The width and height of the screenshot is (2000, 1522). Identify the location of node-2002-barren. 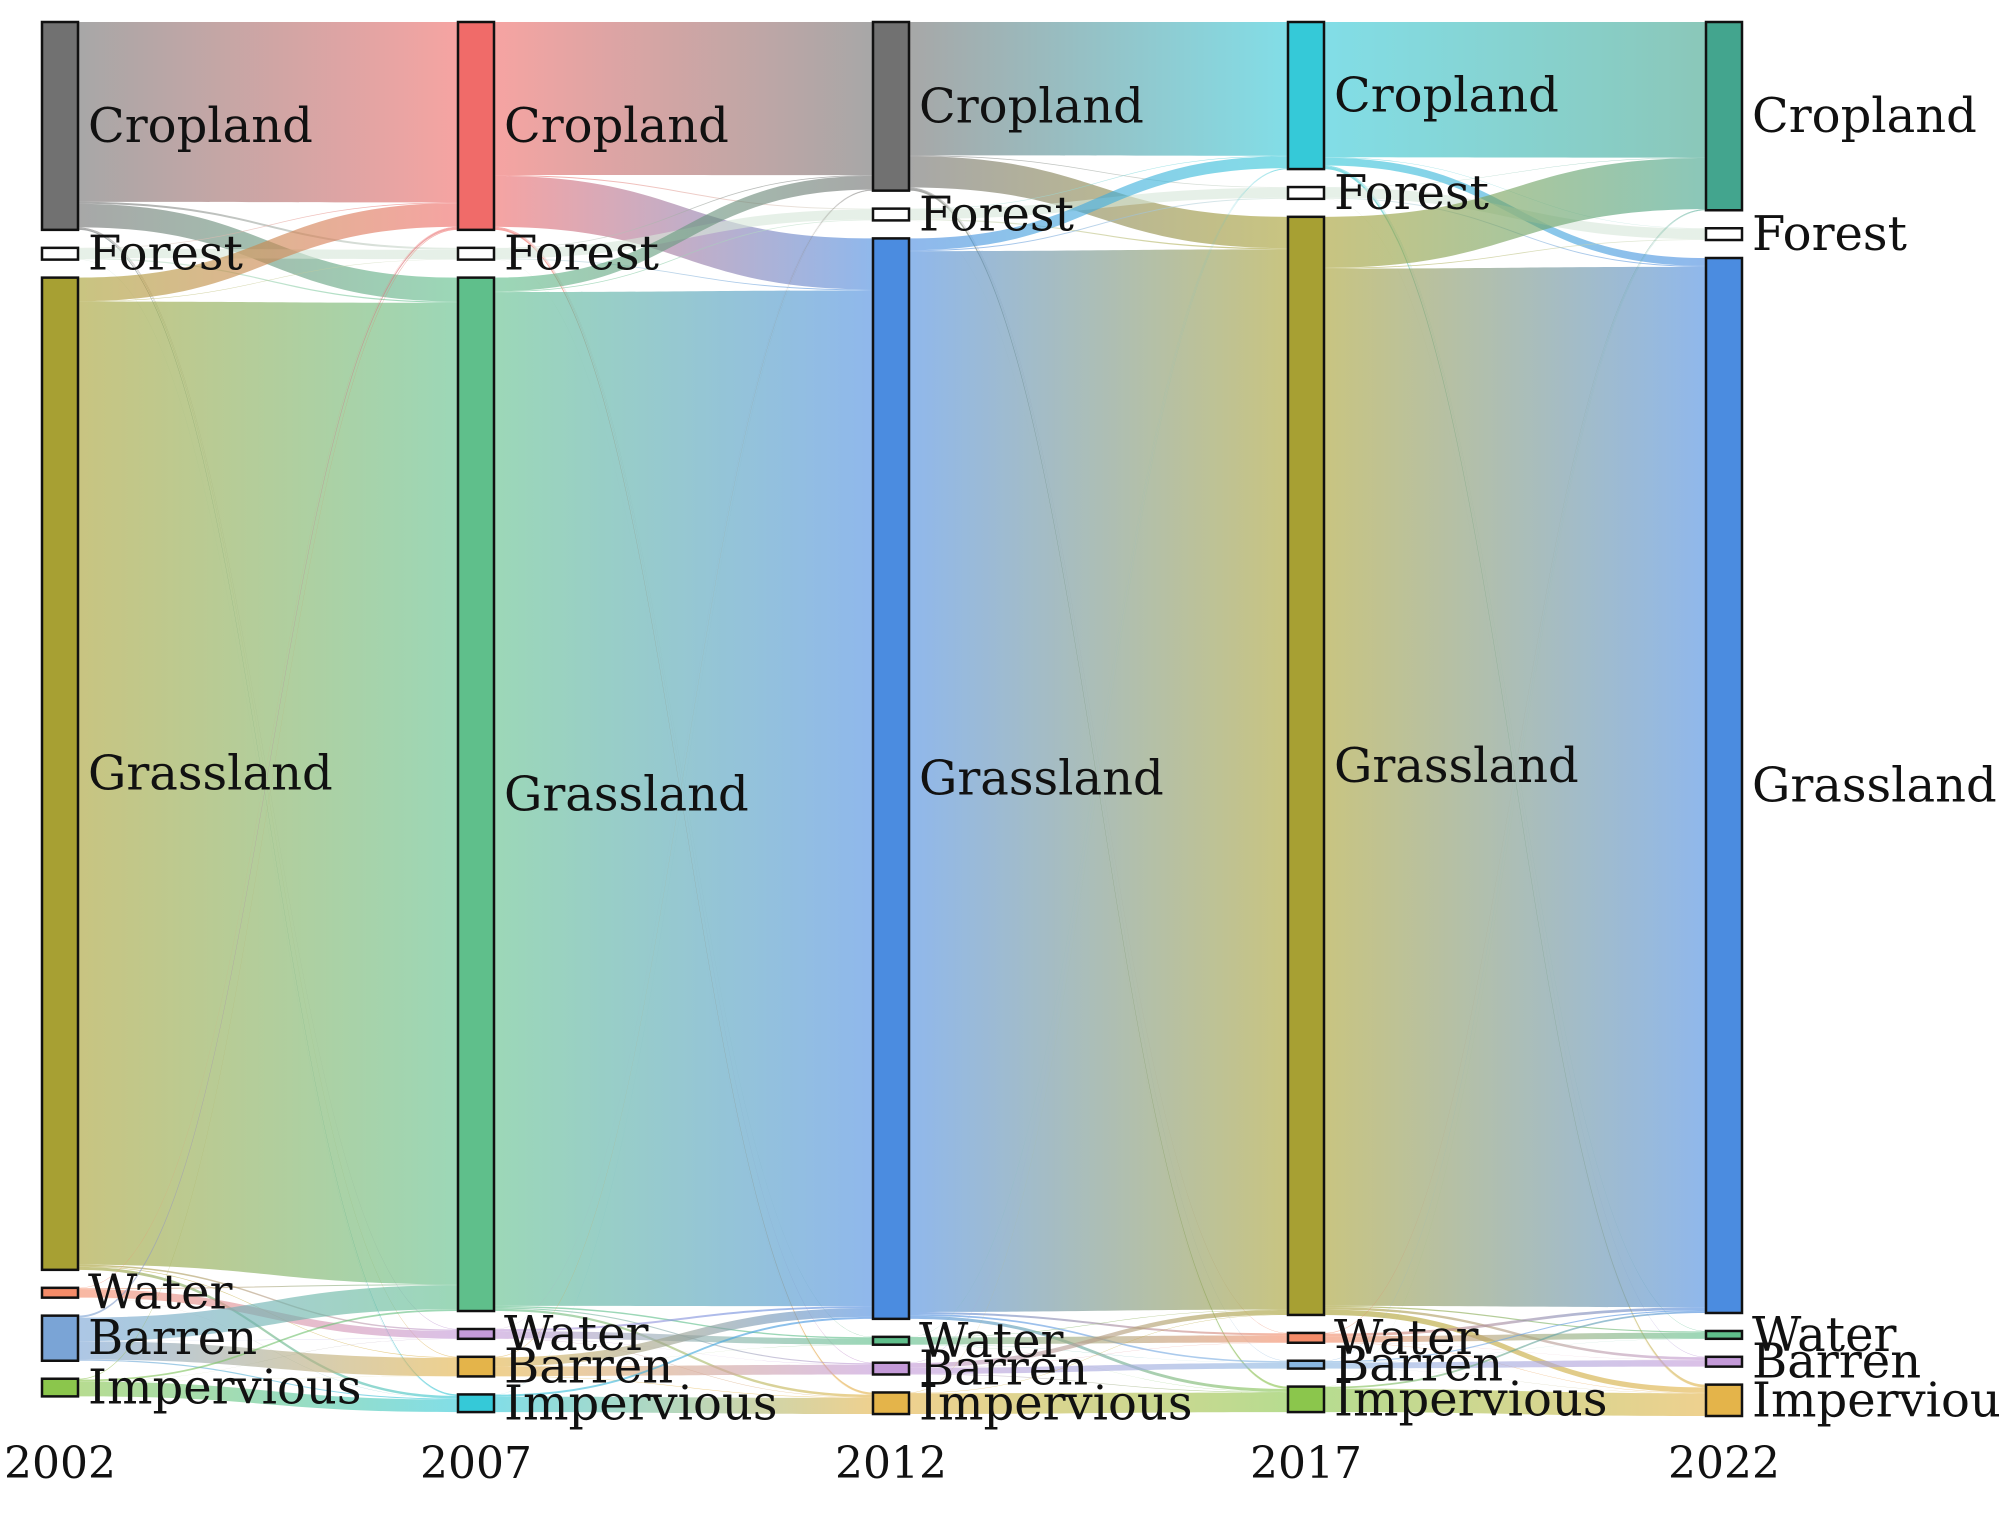
(60, 1338).